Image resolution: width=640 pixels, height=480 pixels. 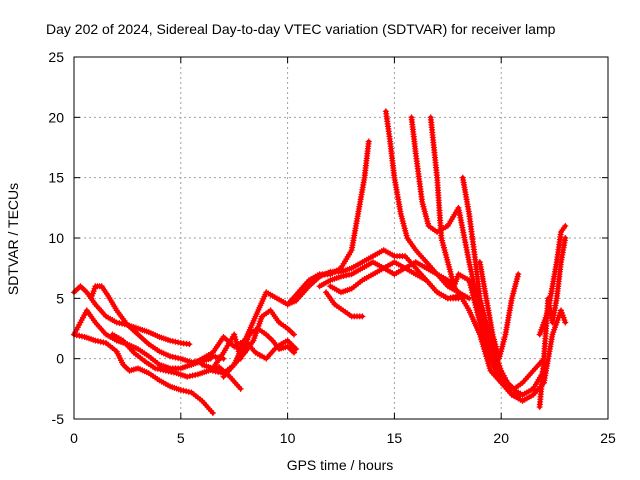 I want to click on x-tick-label: 5, so click(x=181, y=438).